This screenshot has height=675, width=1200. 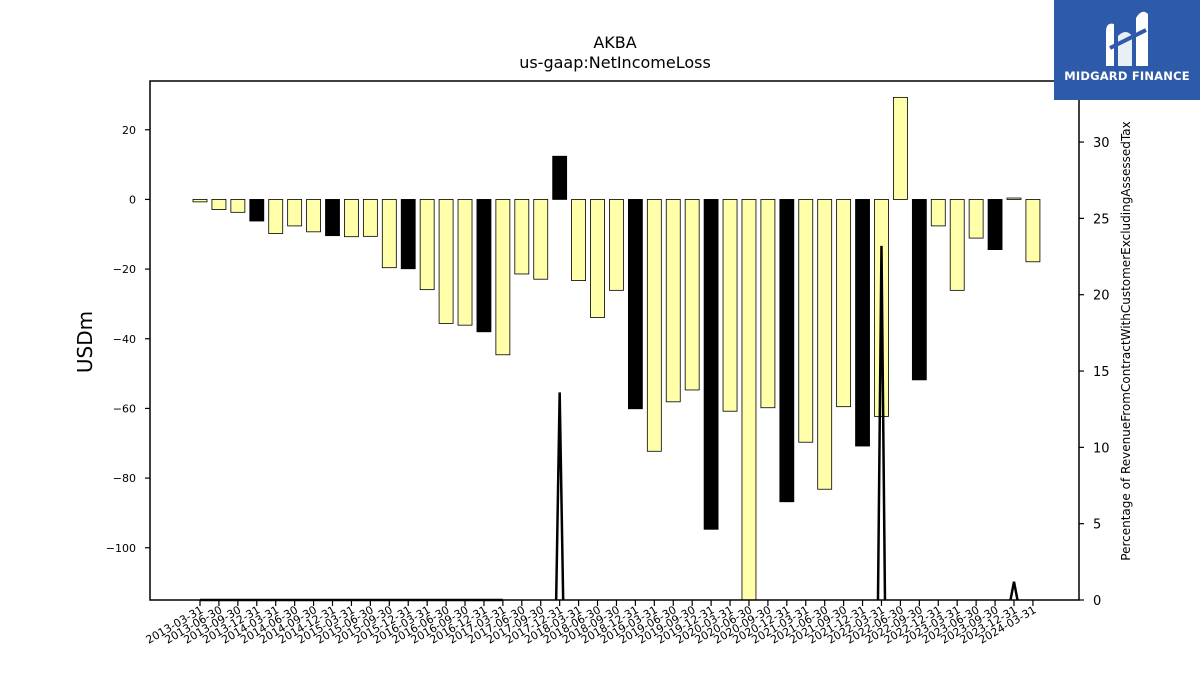 I want to click on y-tick-label: −80, so click(x=124, y=478).